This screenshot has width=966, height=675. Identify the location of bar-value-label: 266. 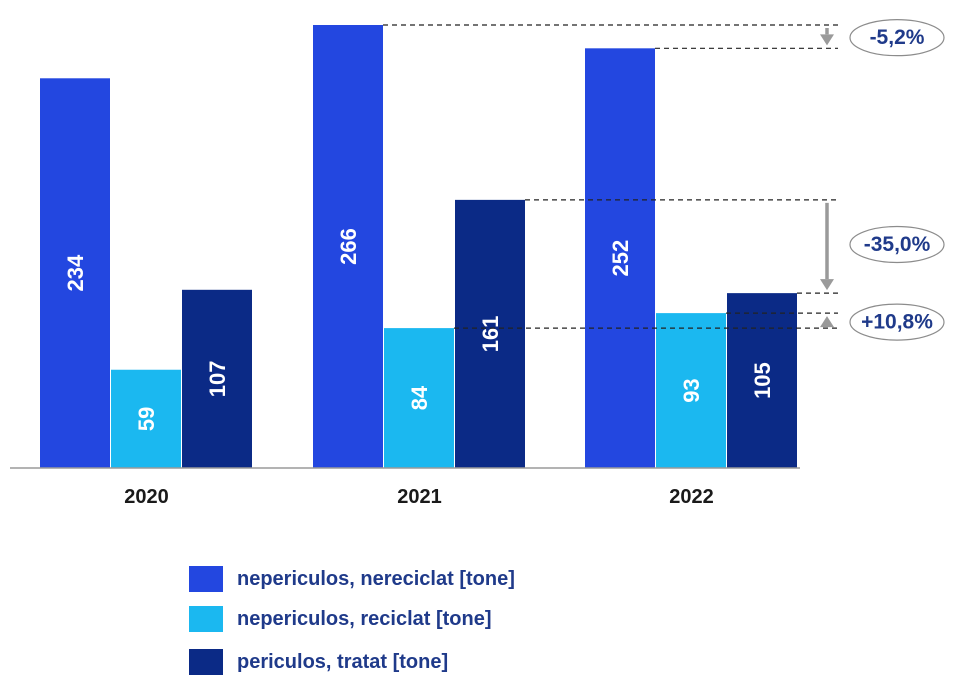
(348, 246).